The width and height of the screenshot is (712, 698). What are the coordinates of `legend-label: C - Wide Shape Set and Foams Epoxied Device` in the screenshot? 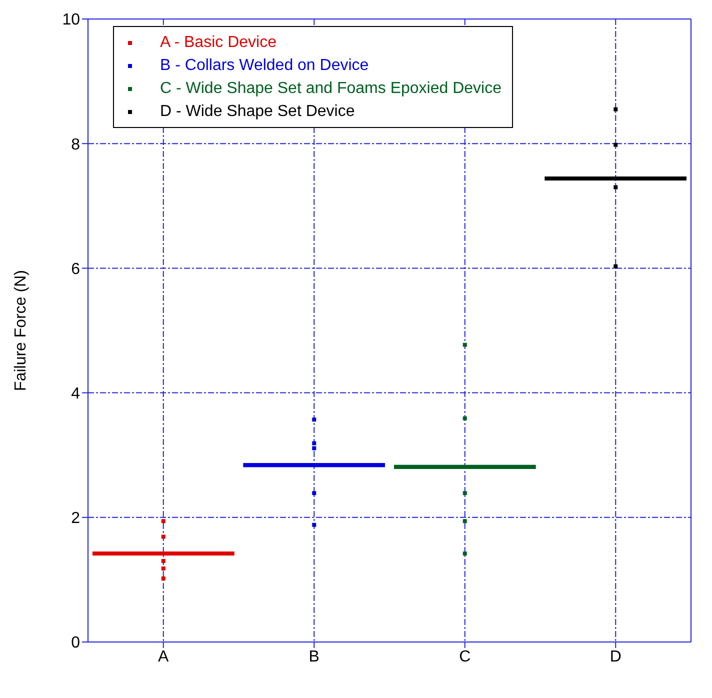 It's located at (331, 89).